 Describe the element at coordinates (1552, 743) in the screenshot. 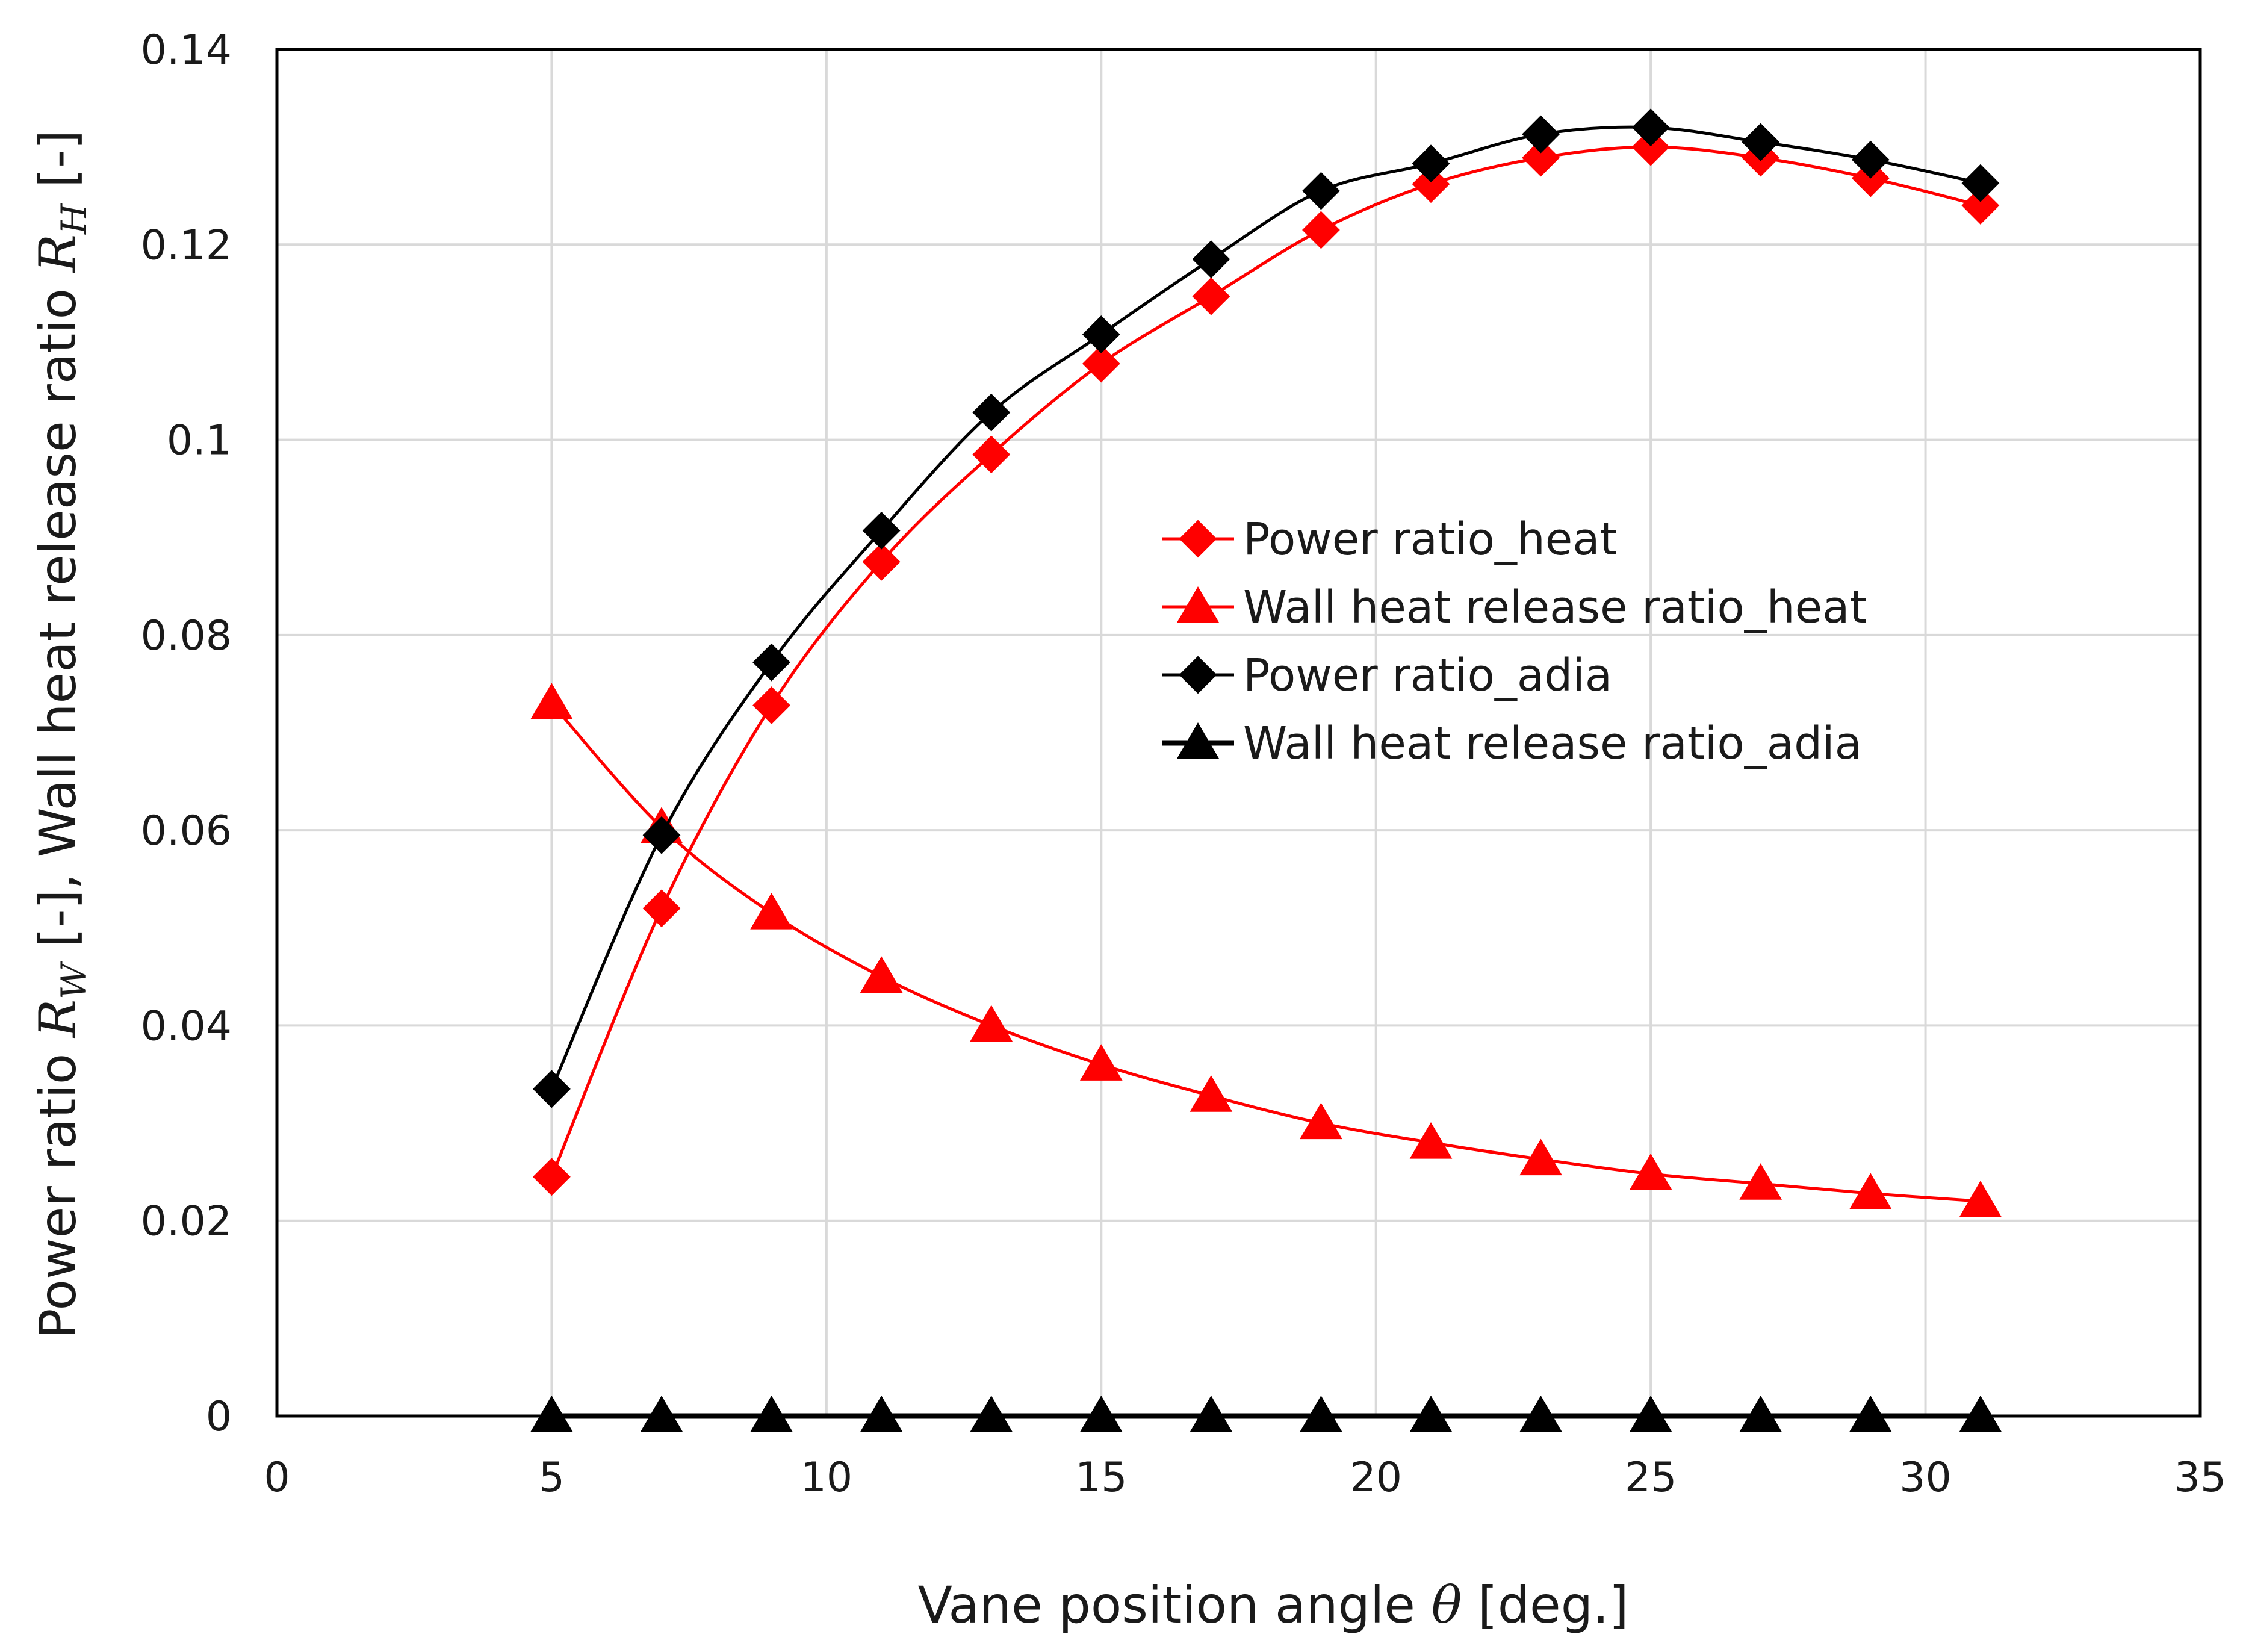

I see `legend-label-3: Wall heat release ratio_adia` at that location.